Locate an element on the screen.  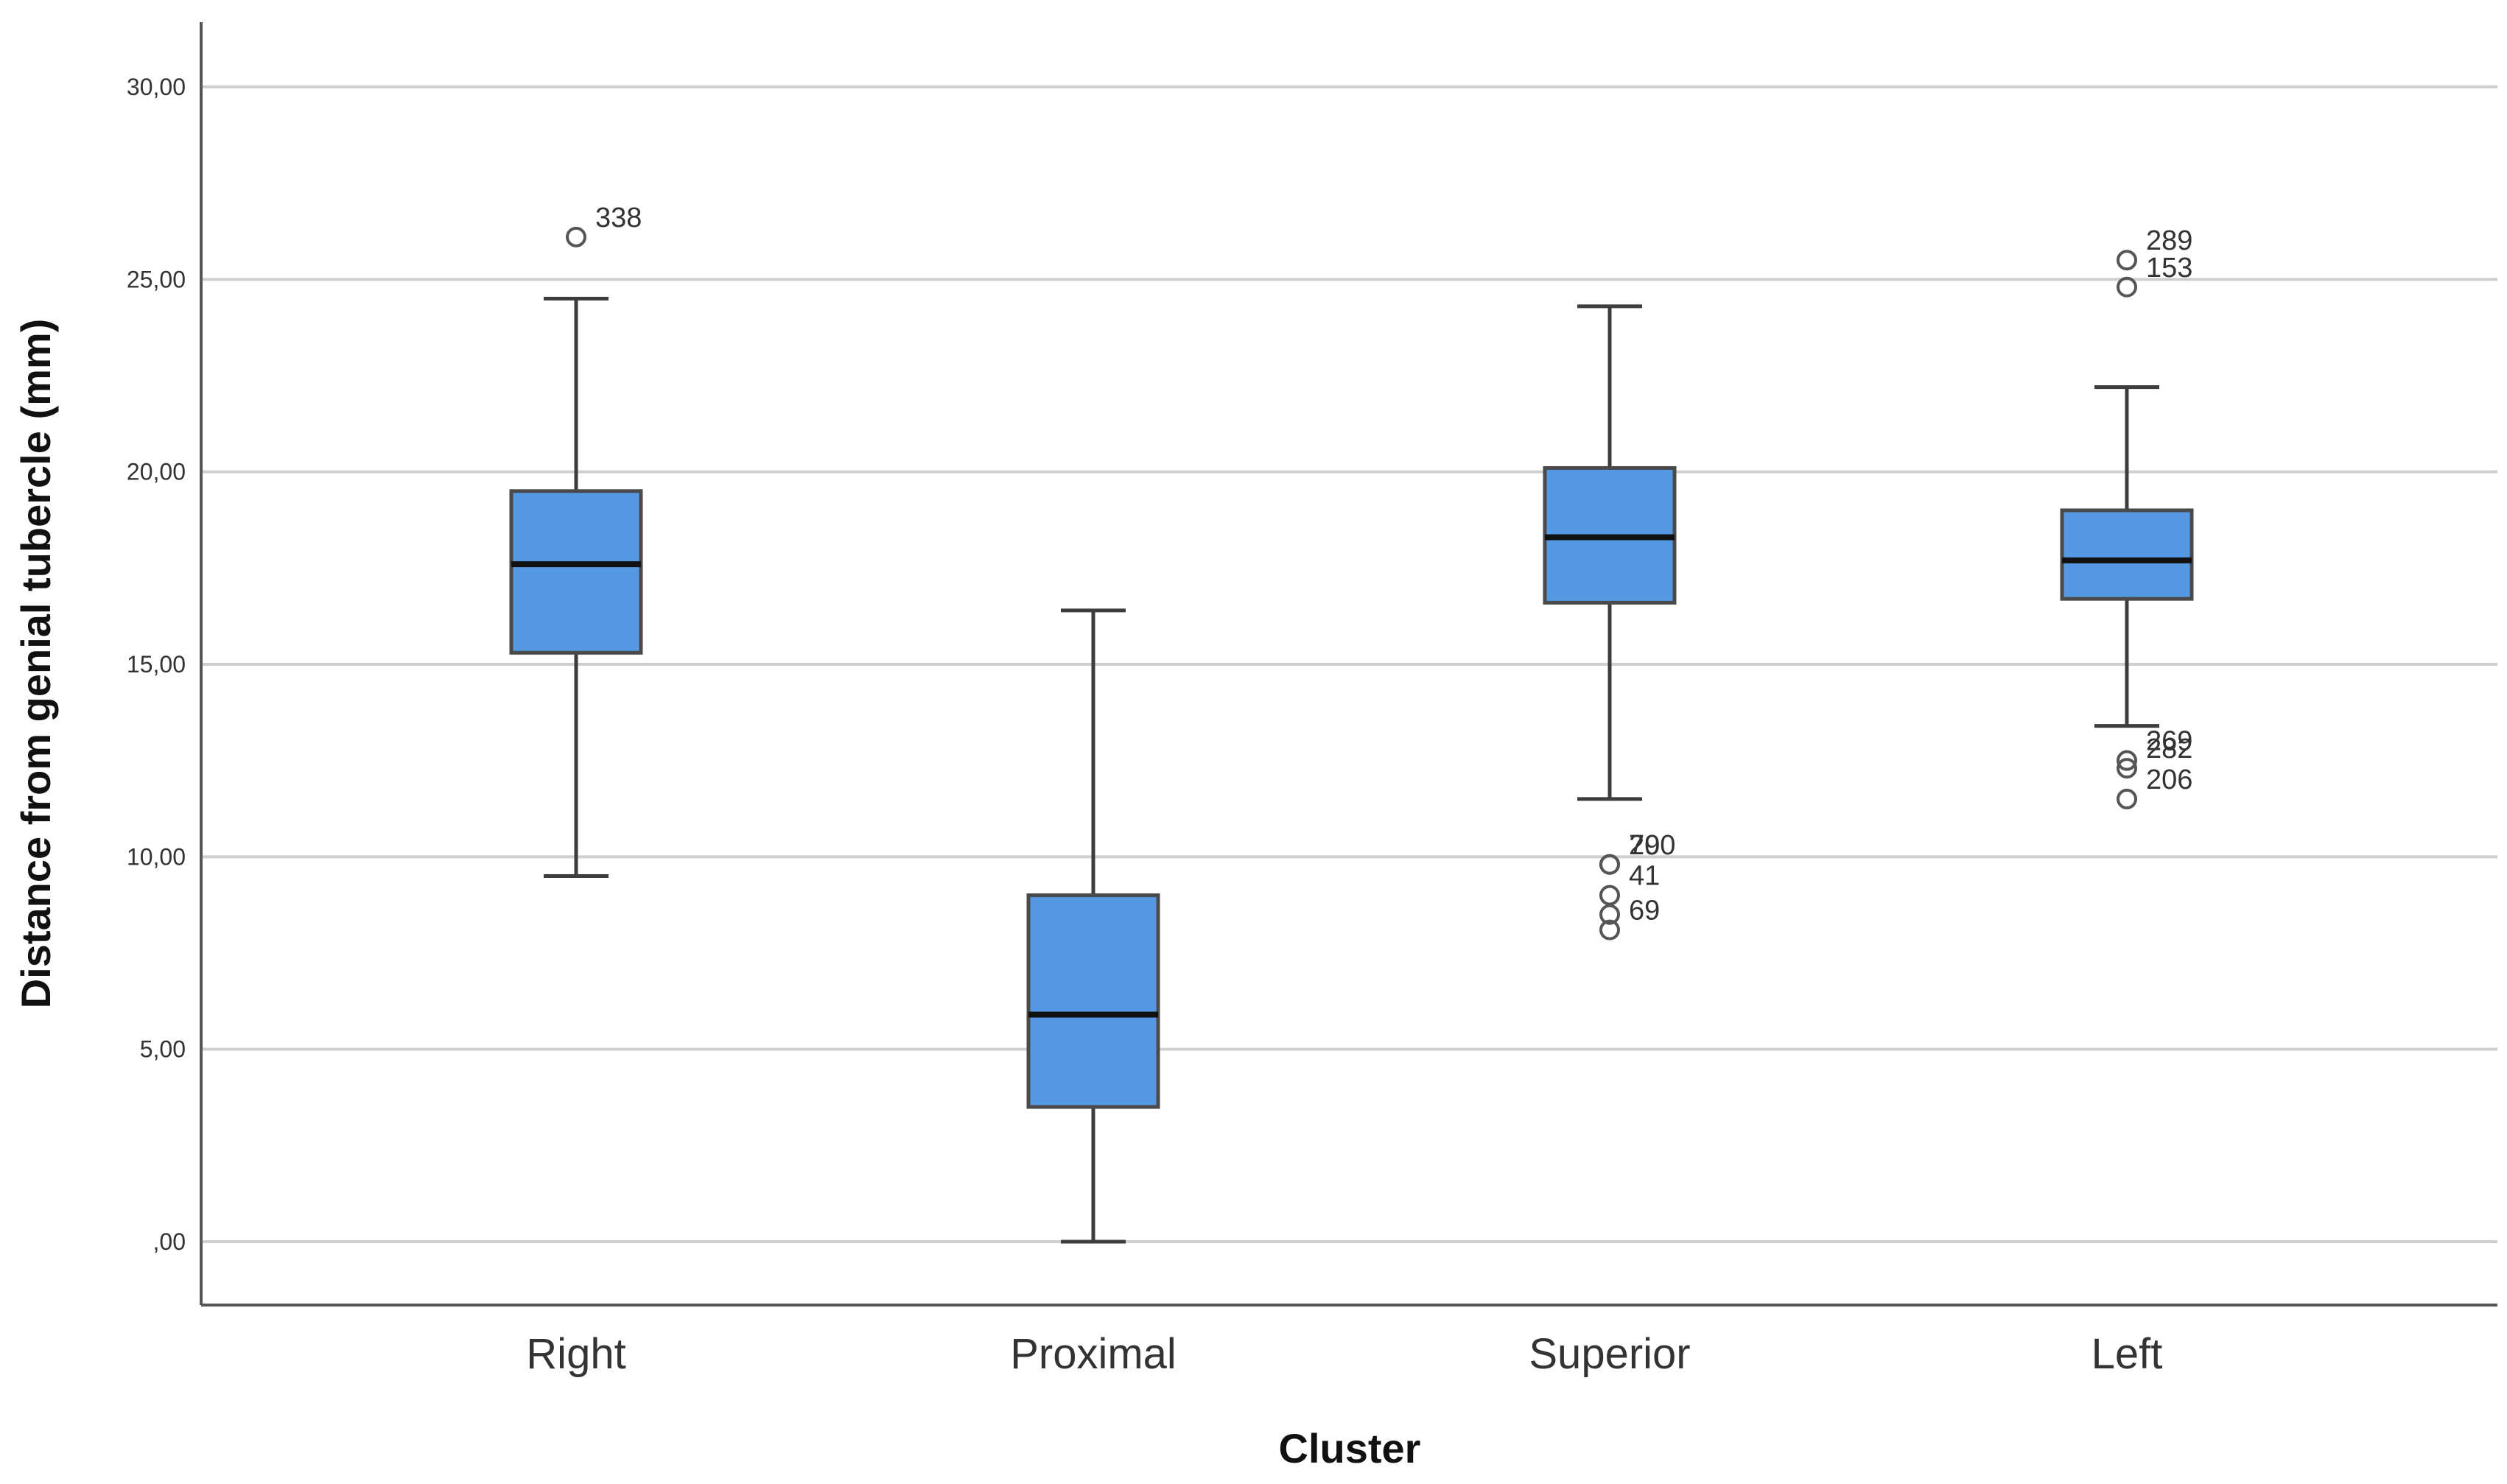
y-tick-labels: ,00 5,00 10,00 15,00 20,00 25,00 30,00 is located at coordinates (156, 665).